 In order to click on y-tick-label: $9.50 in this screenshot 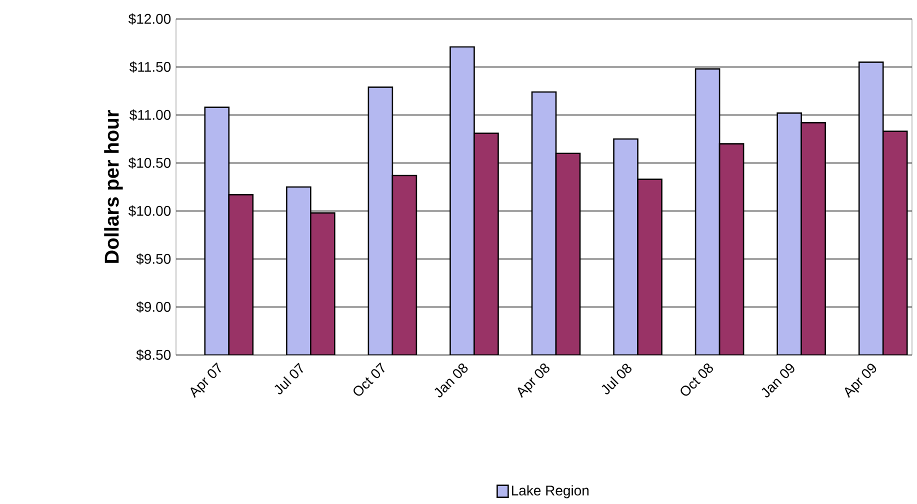, I will do `click(153, 259)`.